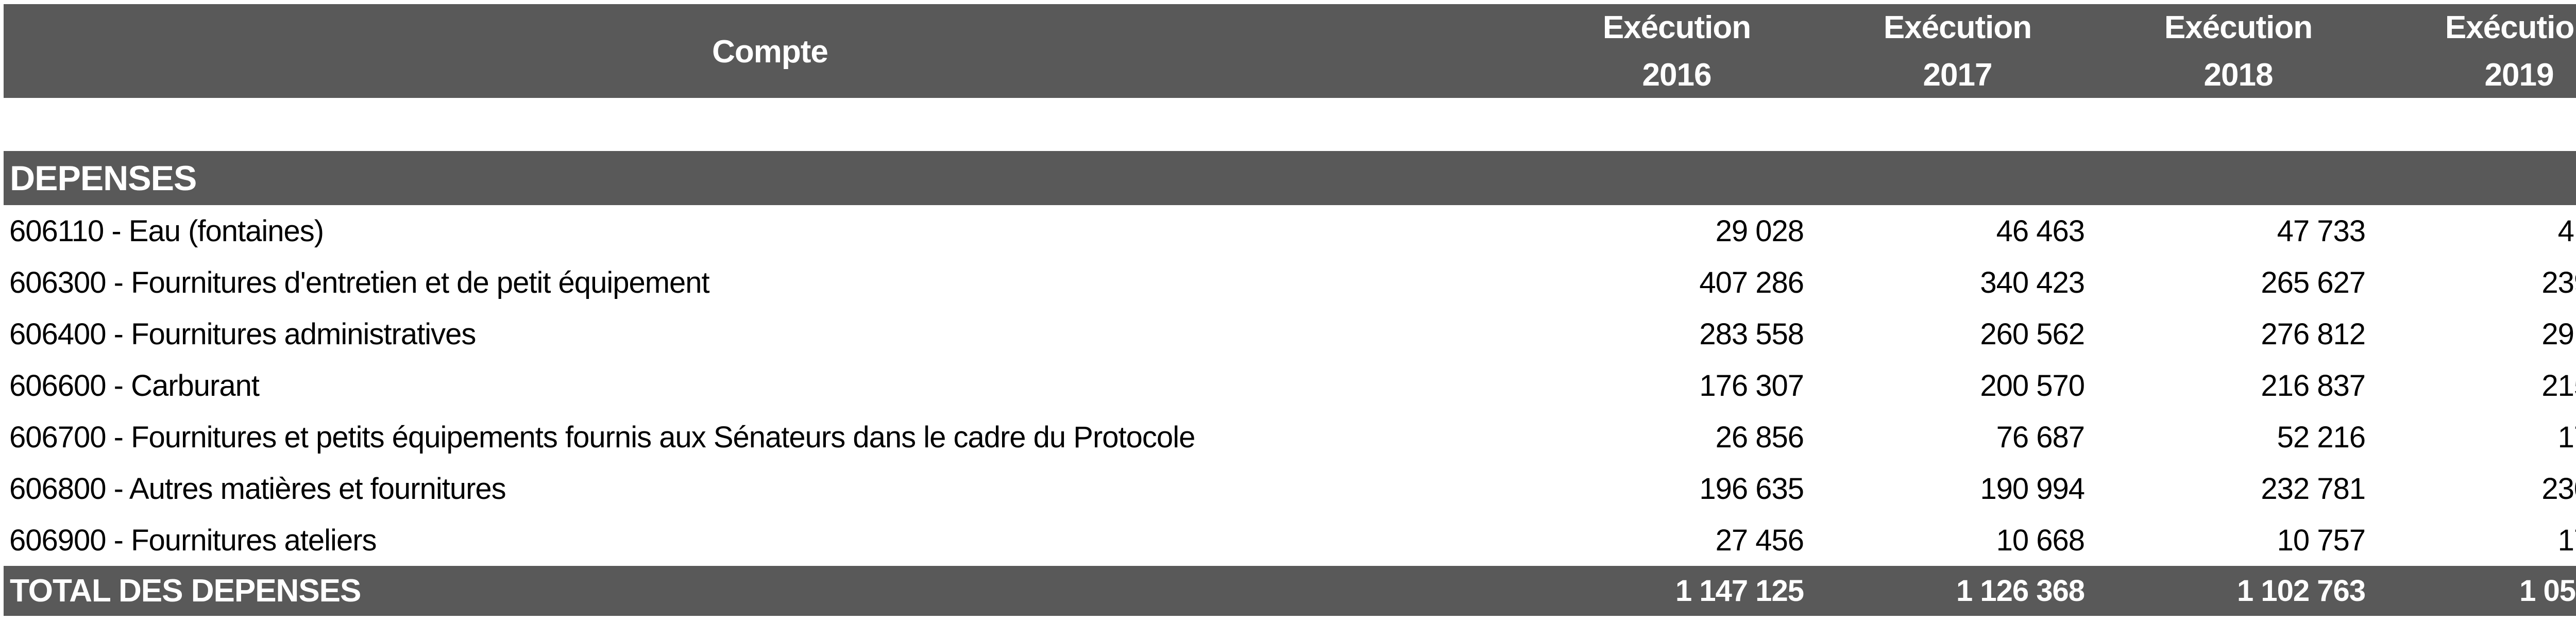  What do you see at coordinates (2032, 282) in the screenshot?
I see `value-cell: 340 423` at bounding box center [2032, 282].